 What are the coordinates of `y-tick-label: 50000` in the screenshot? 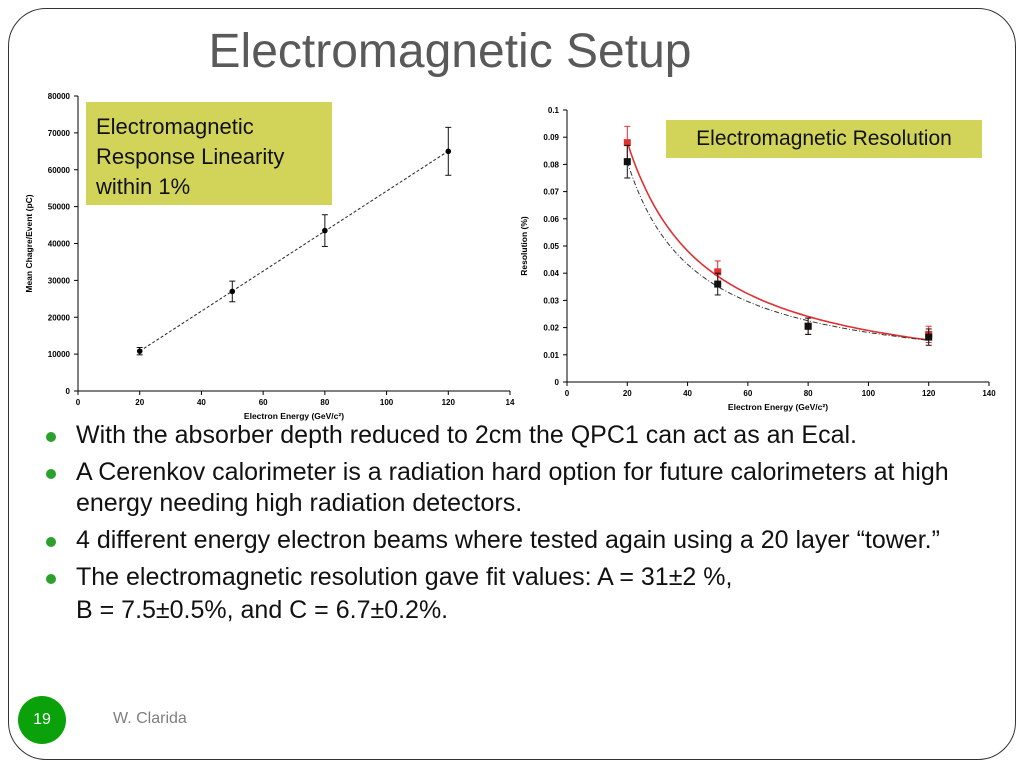 It's located at (59, 207).